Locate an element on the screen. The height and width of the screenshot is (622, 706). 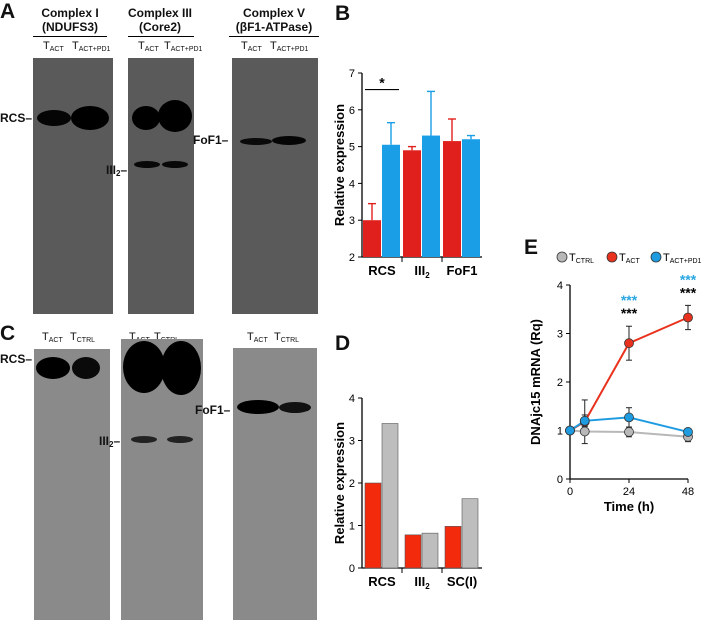
blot-image-complex-v is located at coordinates (275, 186).